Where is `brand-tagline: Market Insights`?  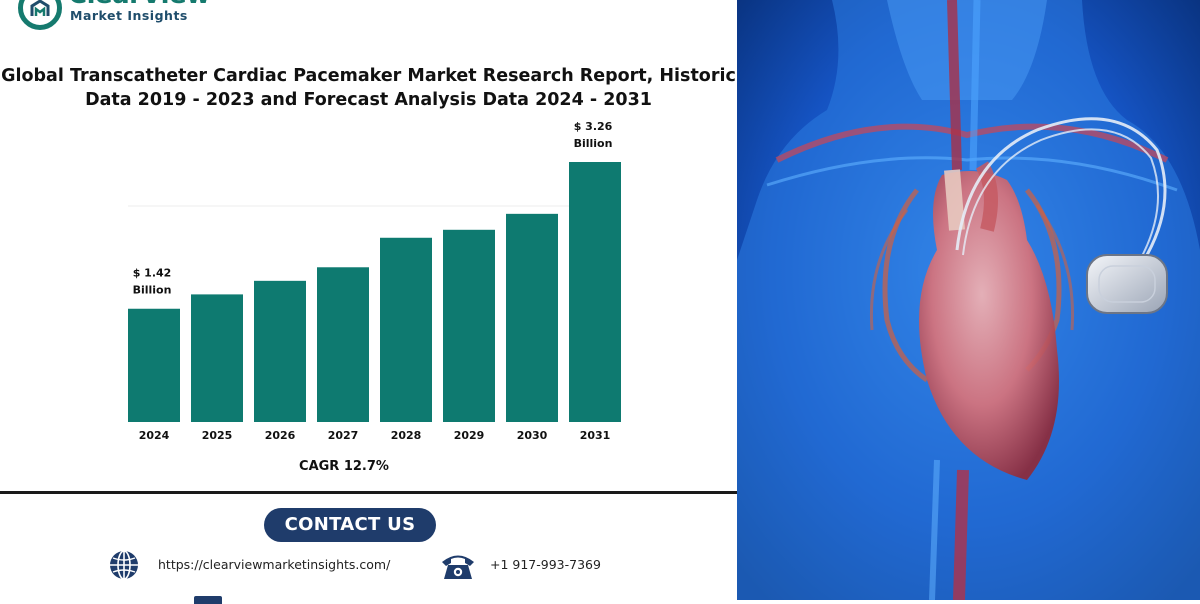
brand-tagline: Market Insights is located at coordinates (129, 15).